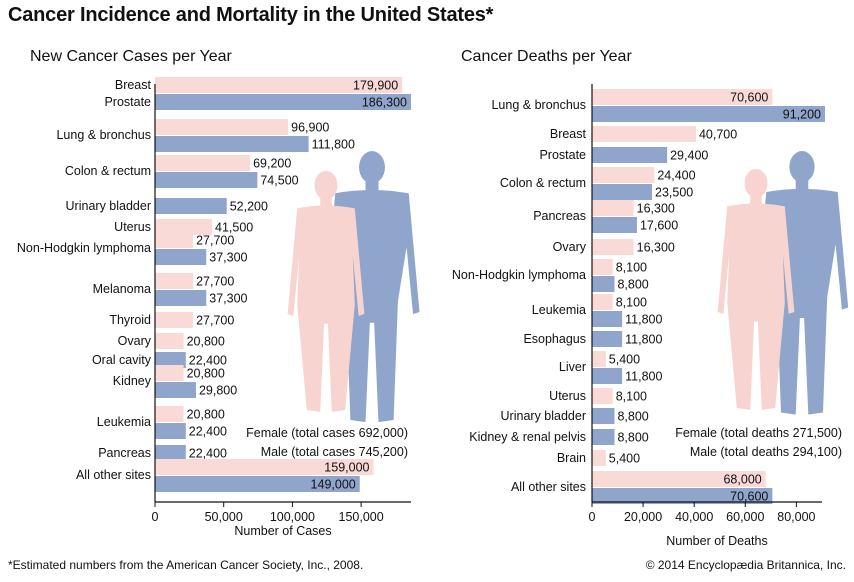 This screenshot has height=582, width=854. Describe the element at coordinates (292, 517) in the screenshot. I see `x-tick-label: 100,000` at that location.